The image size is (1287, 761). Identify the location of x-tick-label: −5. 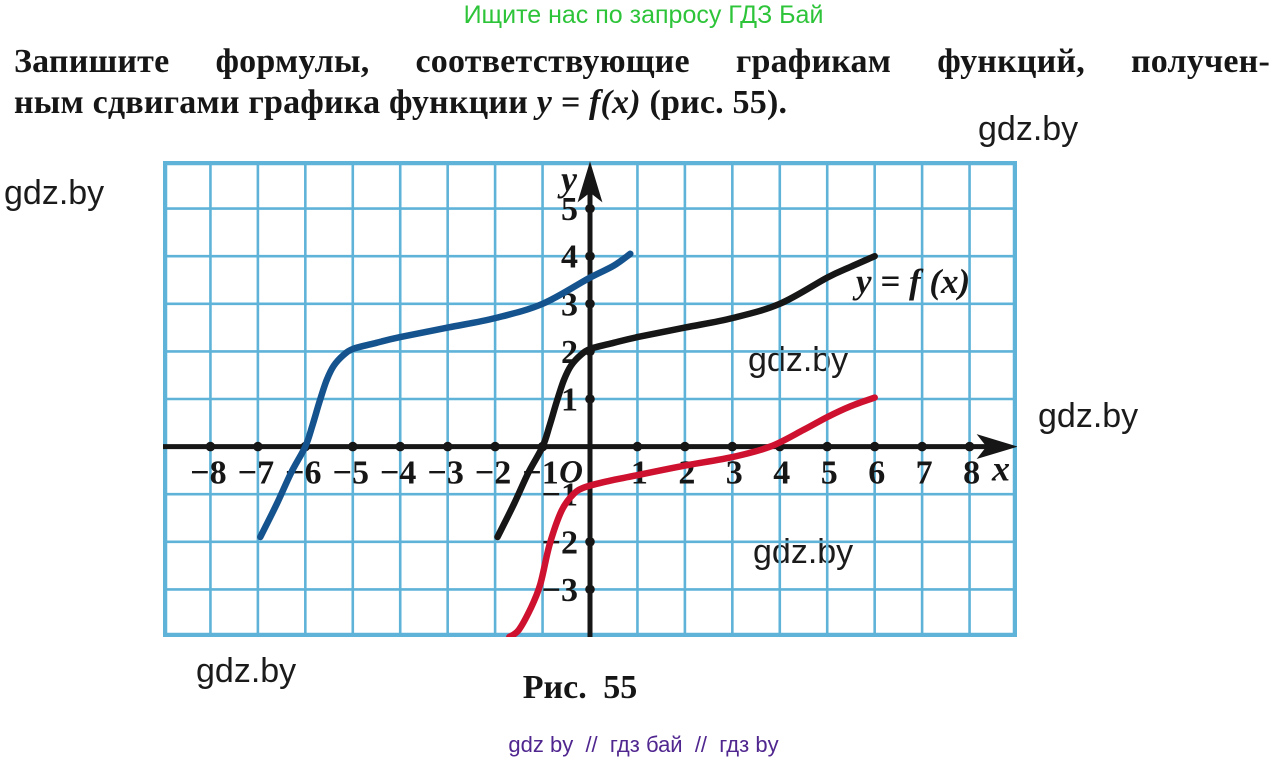
(351, 473).